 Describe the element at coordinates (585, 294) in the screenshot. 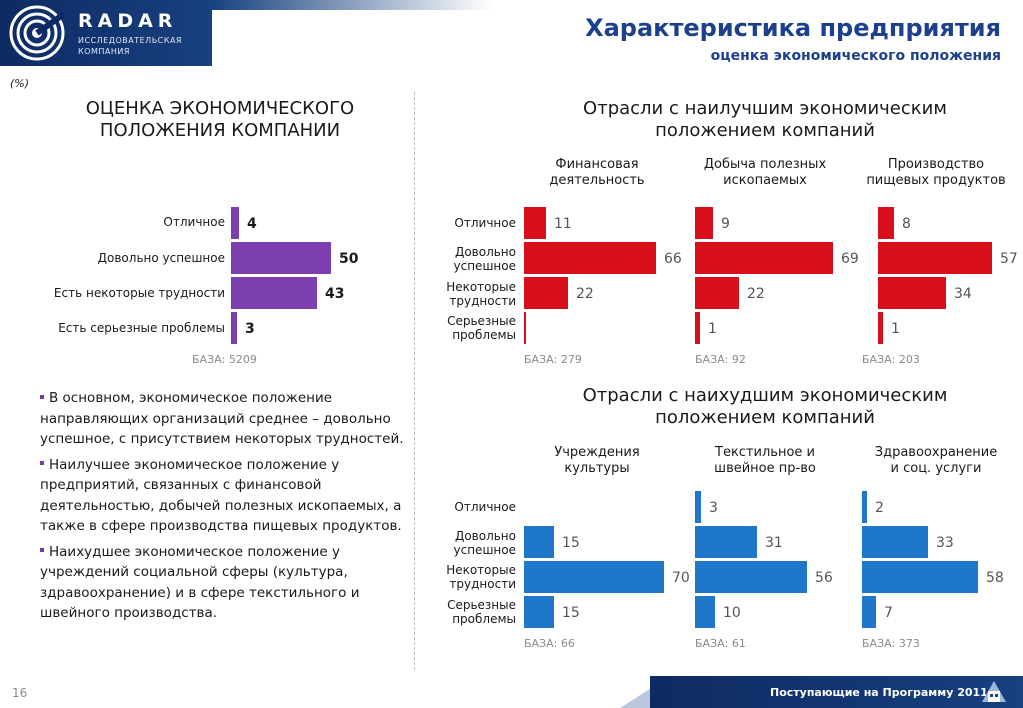

I see `finance-value-2: 22` at that location.